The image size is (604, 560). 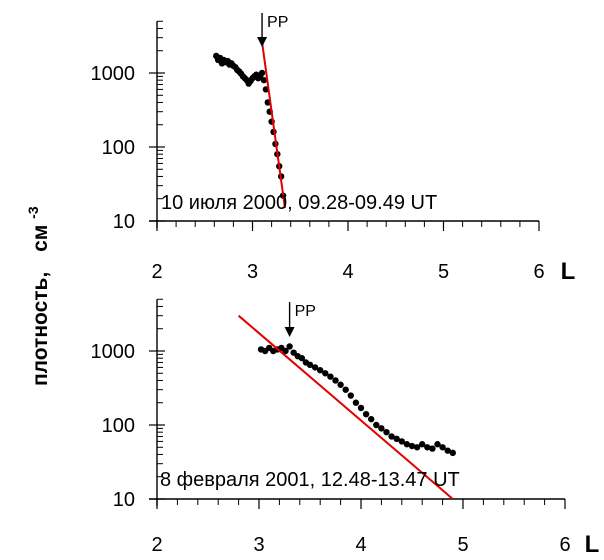 I want to click on panel1-fit-line, so click(x=273, y=125).